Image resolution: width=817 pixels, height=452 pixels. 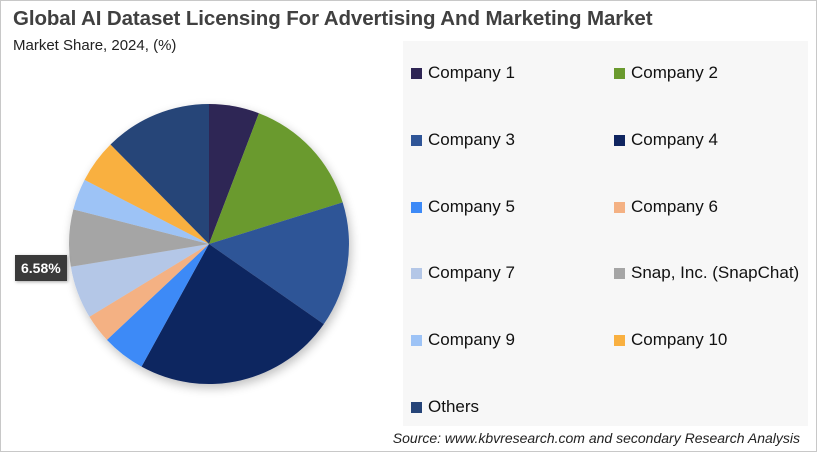 I want to click on legend-label: Company 7, so click(x=471, y=272).